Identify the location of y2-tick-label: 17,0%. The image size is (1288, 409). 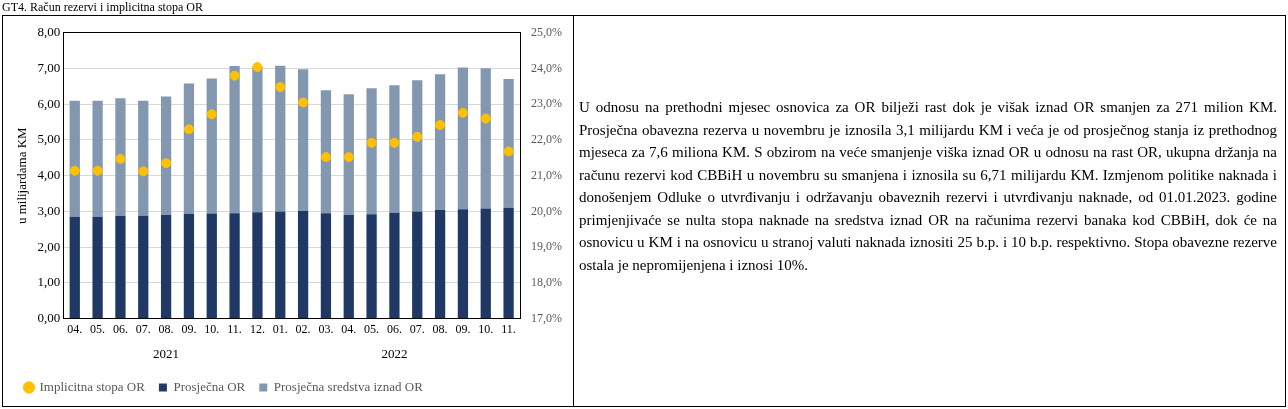
(546, 317).